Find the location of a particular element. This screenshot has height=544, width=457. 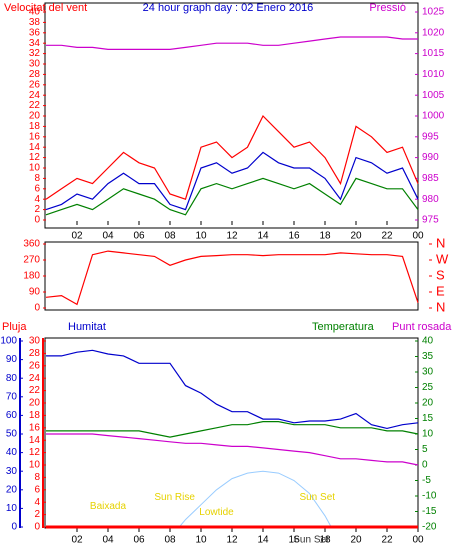

y-tick-label: 1005 is located at coordinates (433, 95).